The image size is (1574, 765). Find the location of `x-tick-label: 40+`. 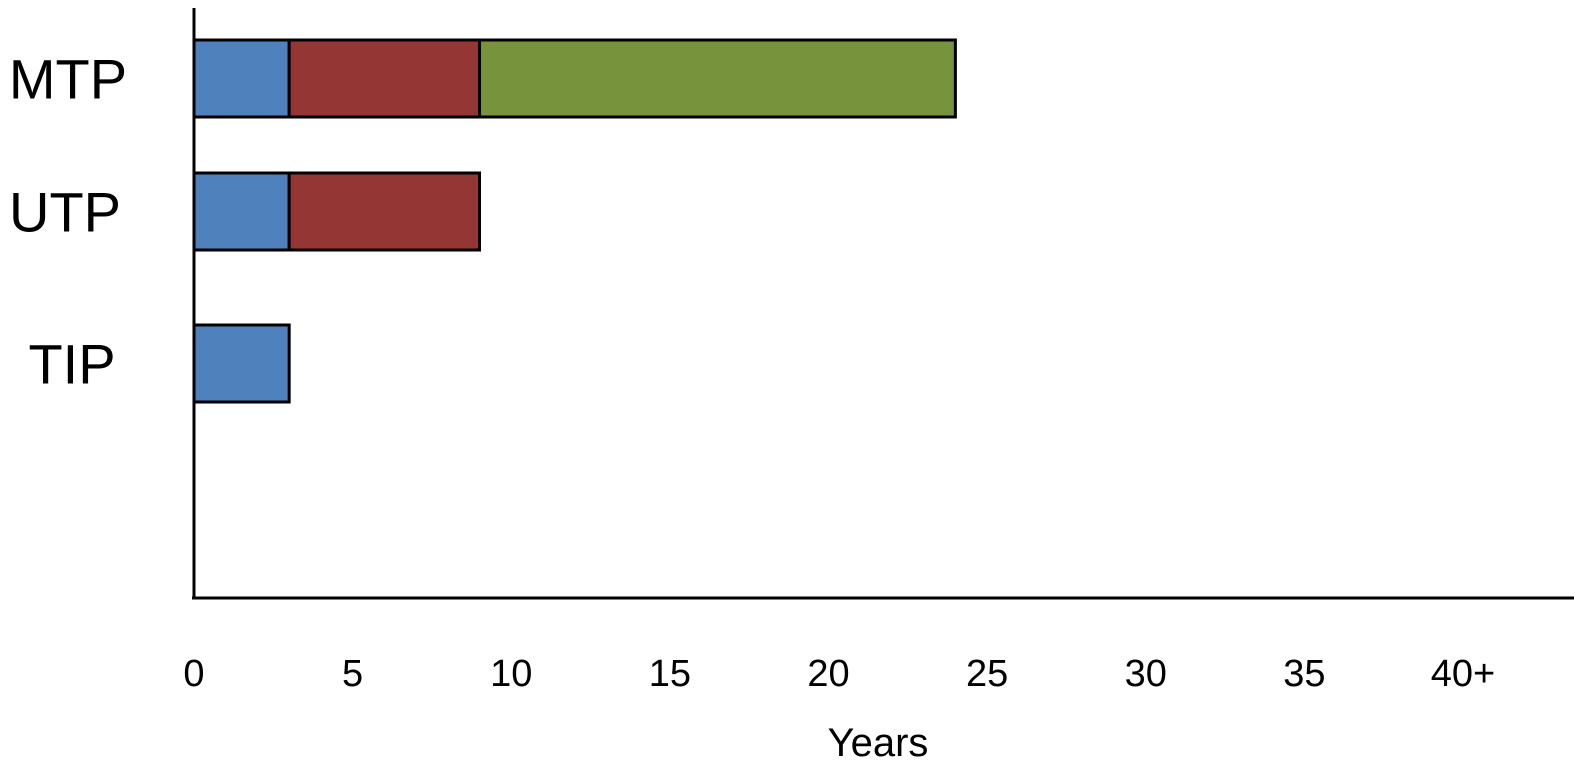

x-tick-label: 40+ is located at coordinates (1463, 674).